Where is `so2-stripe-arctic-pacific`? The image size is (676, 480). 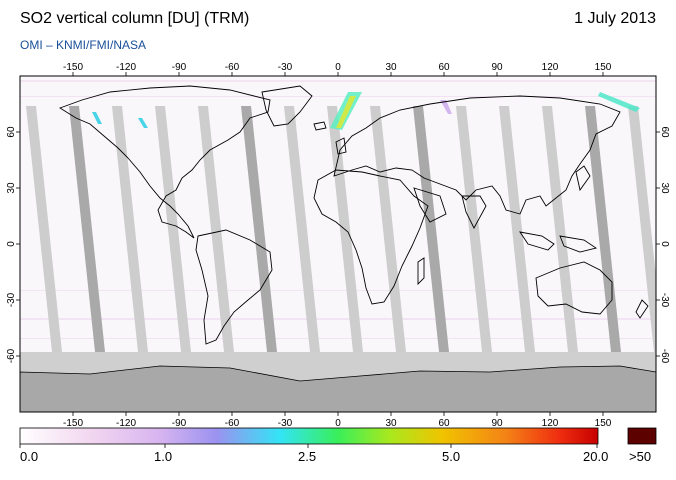
so2-stripe-arctic-pacific is located at coordinates (619, 102).